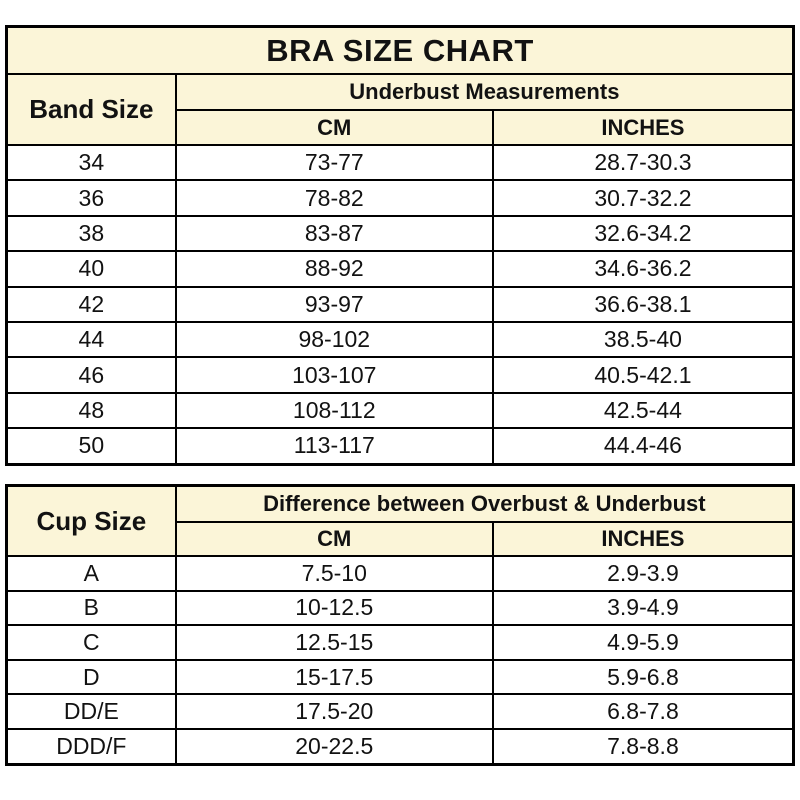 The height and width of the screenshot is (800, 800). What do you see at coordinates (91, 410) in the screenshot?
I see `band-size-cell: 48` at bounding box center [91, 410].